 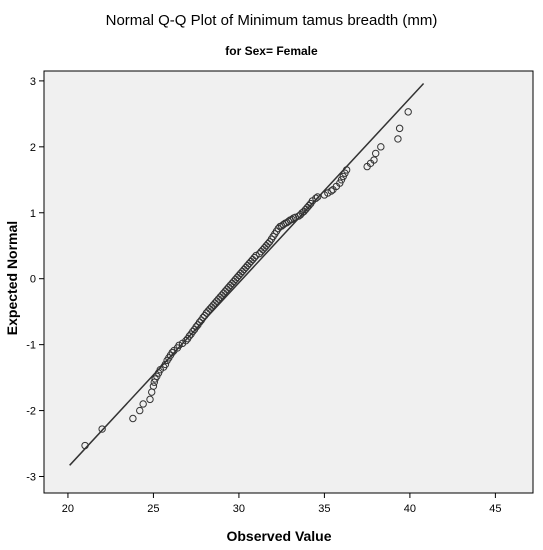 What do you see at coordinates (239, 509) in the screenshot?
I see `x-tick-label: 30` at bounding box center [239, 509].